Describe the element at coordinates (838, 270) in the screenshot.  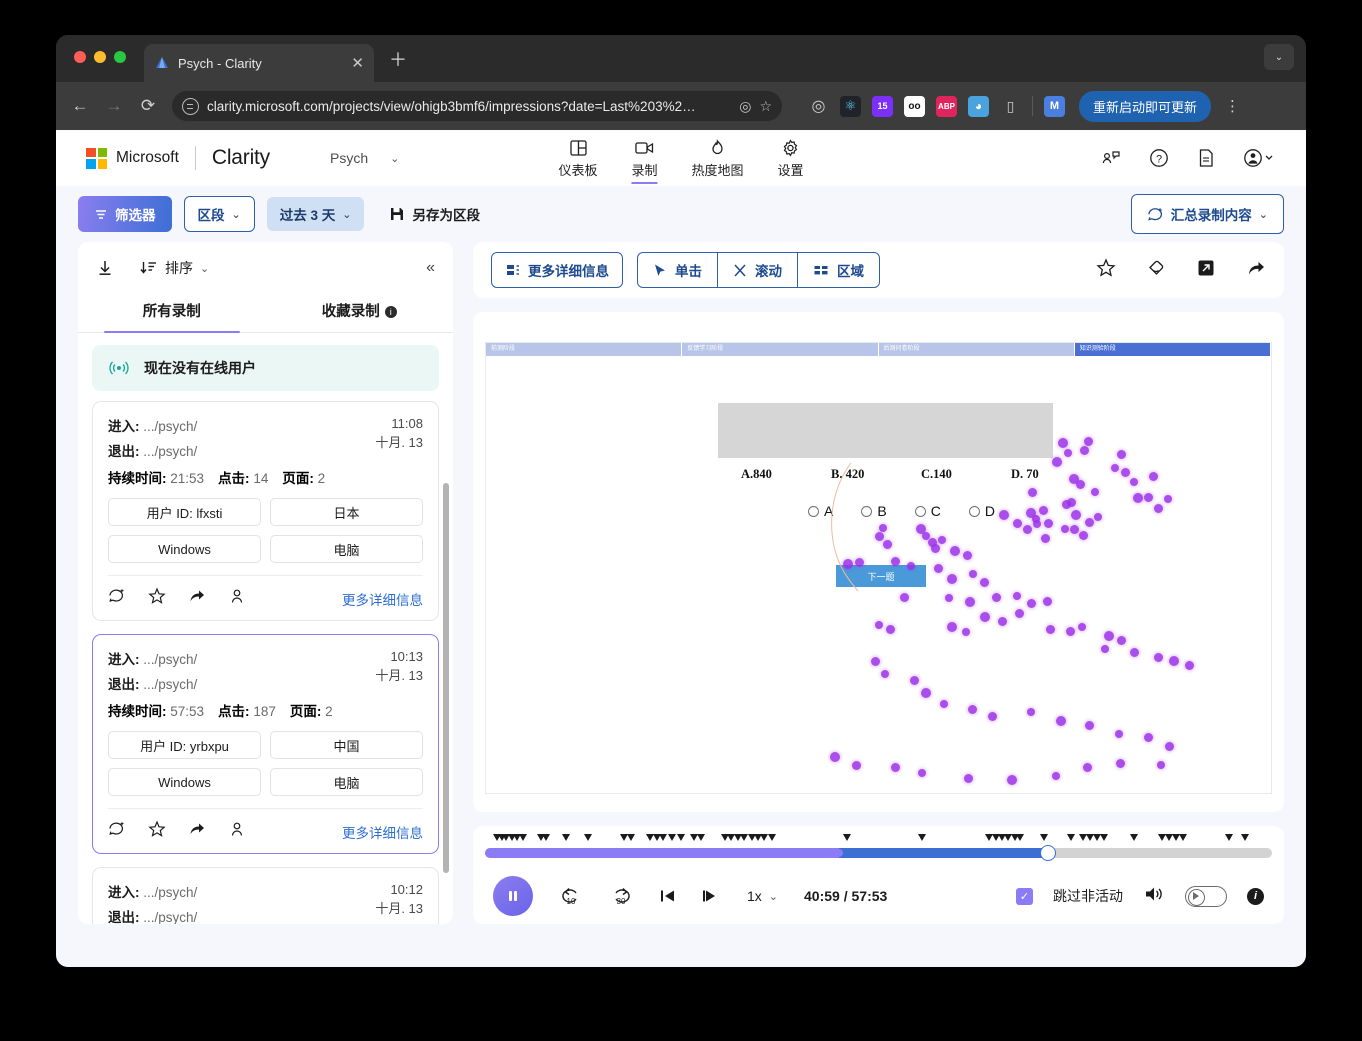
I see `mode-area: 区域` at that location.